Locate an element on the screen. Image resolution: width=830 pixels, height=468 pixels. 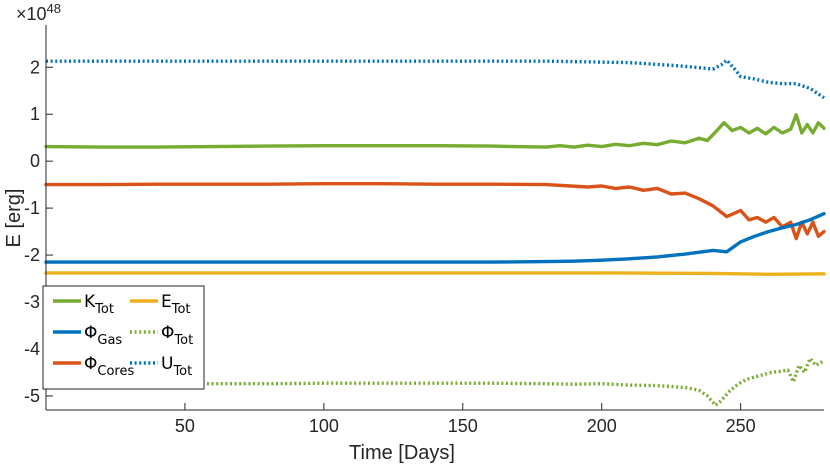
y-tick-label: -1 is located at coordinates (32, 208).